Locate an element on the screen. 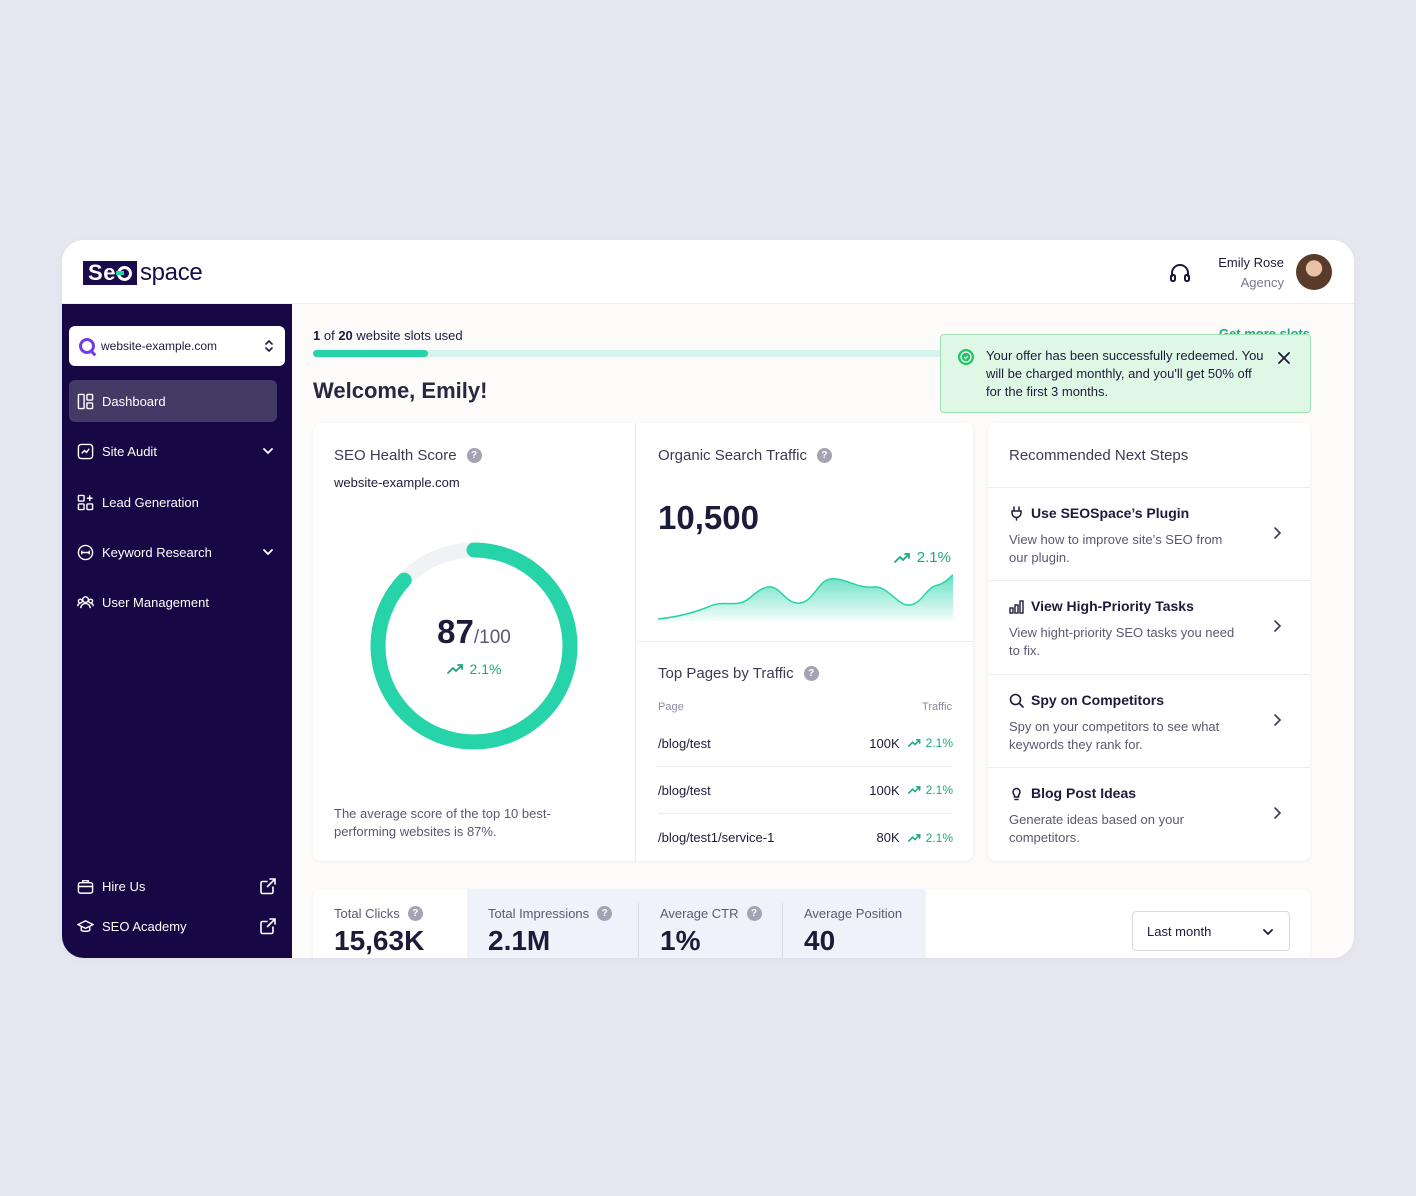 The height and width of the screenshot is (1196, 1416). table-row: /blog/test1/service-1 80K 2.1% is located at coordinates (805, 837).